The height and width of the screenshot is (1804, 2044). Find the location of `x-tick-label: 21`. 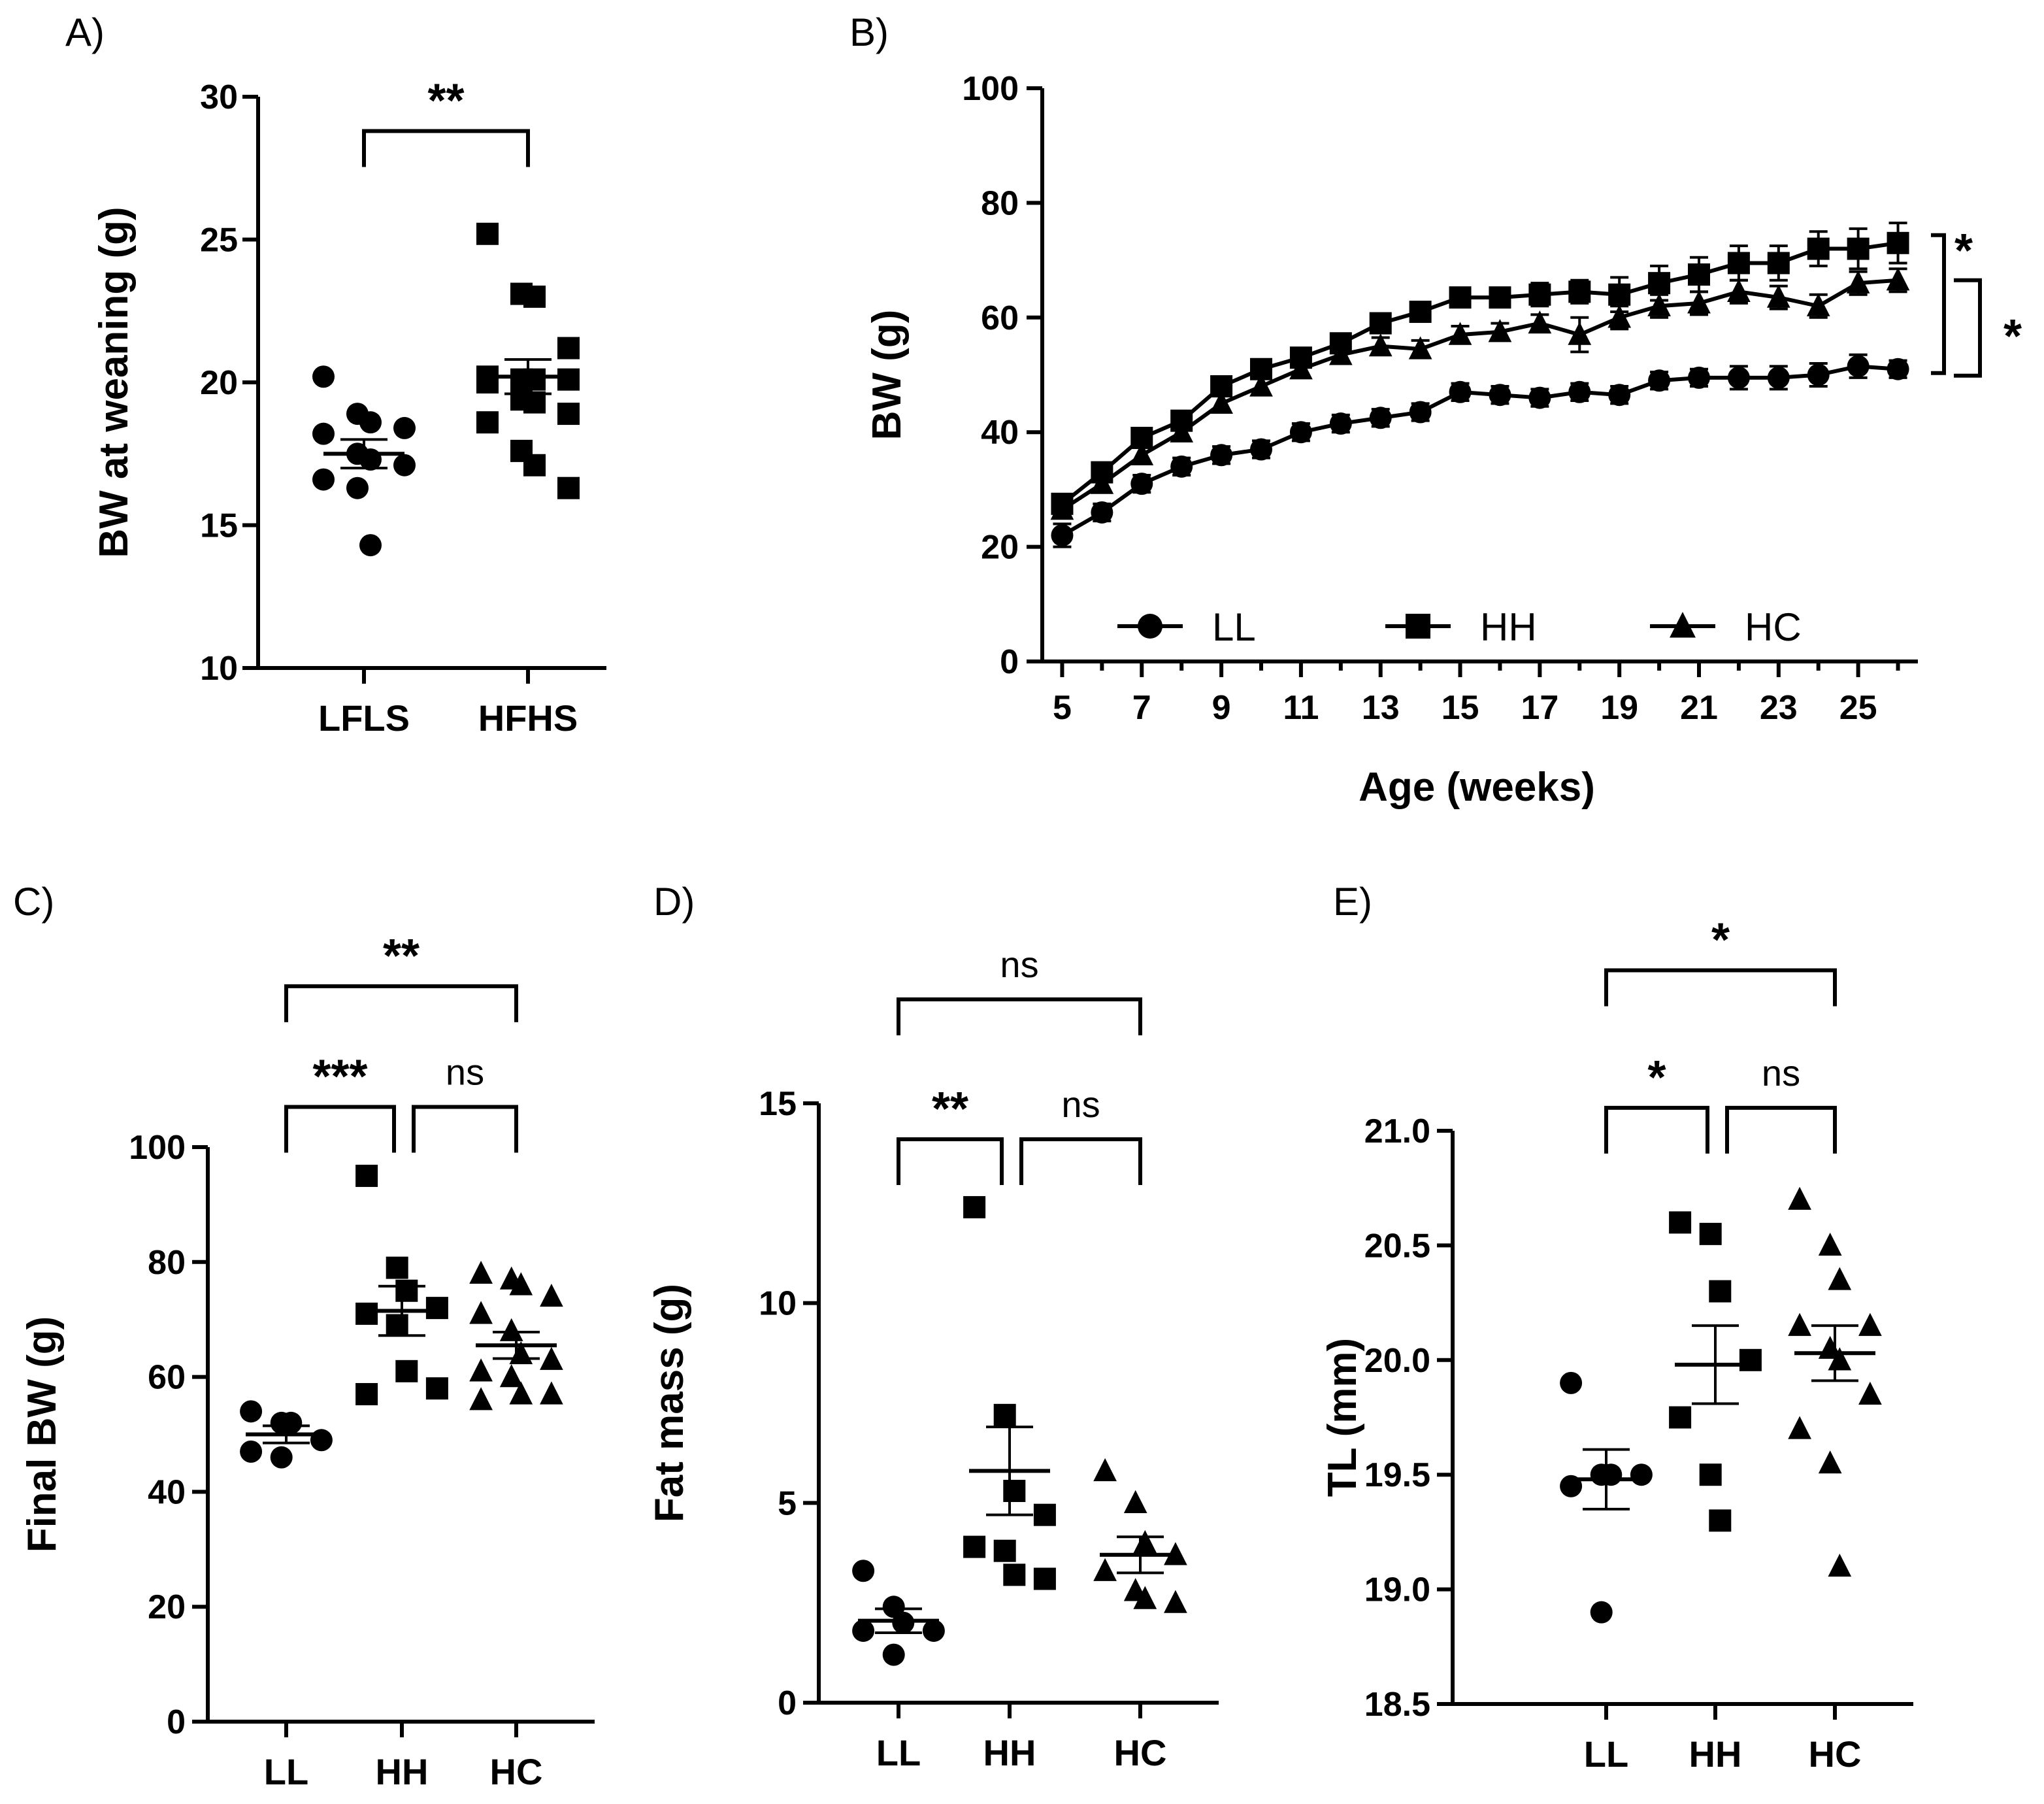

x-tick-label: 21 is located at coordinates (1699, 708).